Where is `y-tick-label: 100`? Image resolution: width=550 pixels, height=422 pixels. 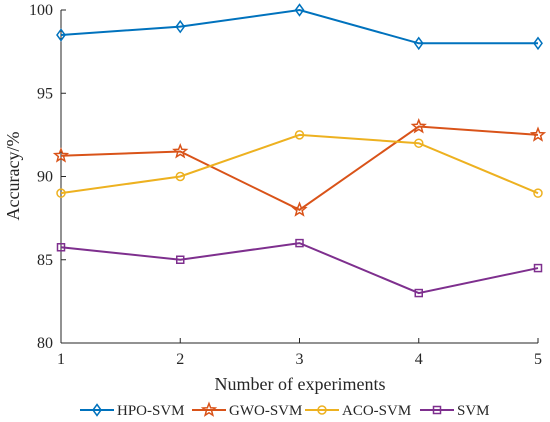
y-tick-label: 100 is located at coordinates (41, 10).